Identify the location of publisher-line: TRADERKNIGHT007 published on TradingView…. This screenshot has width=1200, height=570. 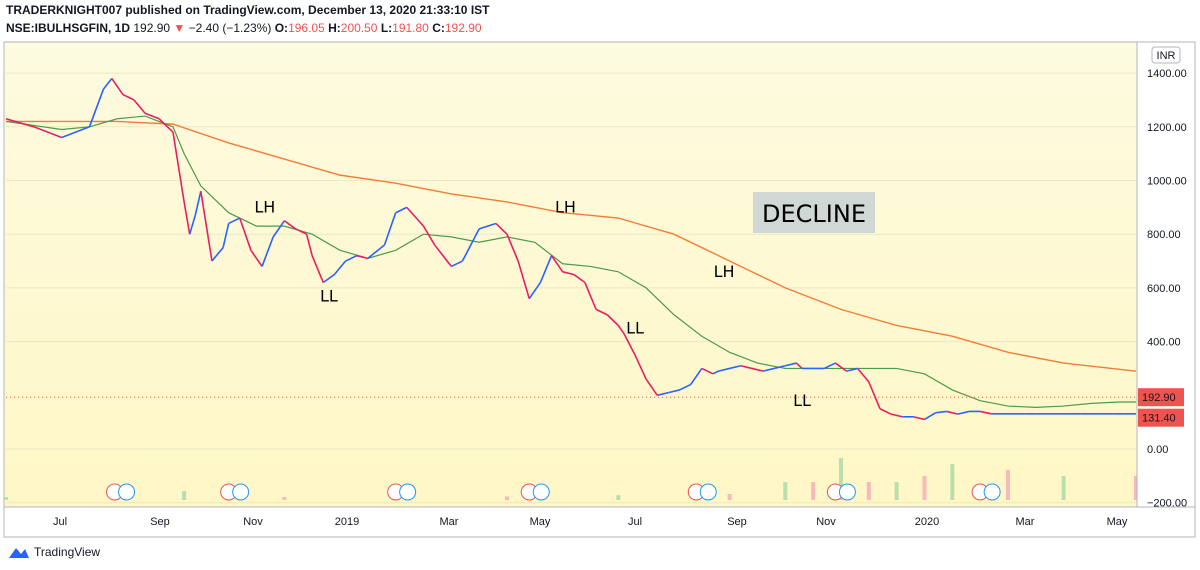
(248, 10).